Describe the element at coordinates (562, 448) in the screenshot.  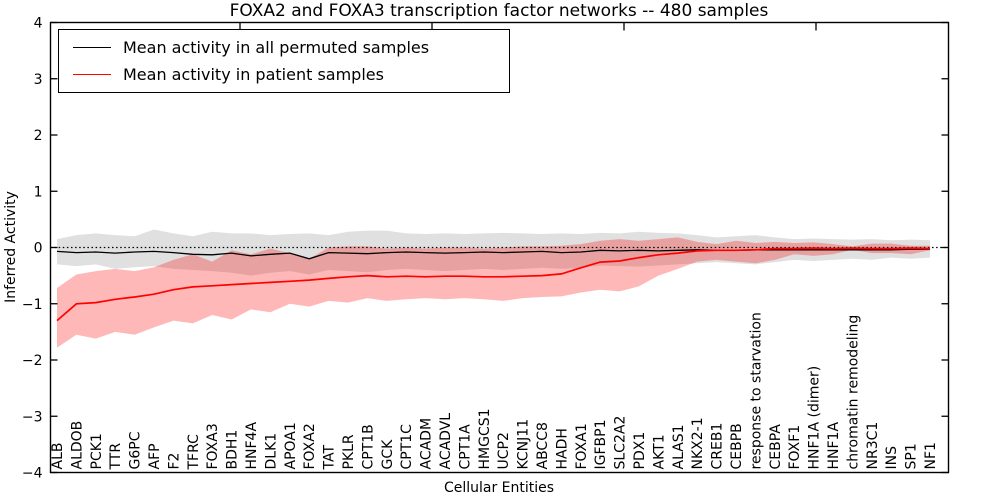
I see `x-category-label: HADH` at that location.